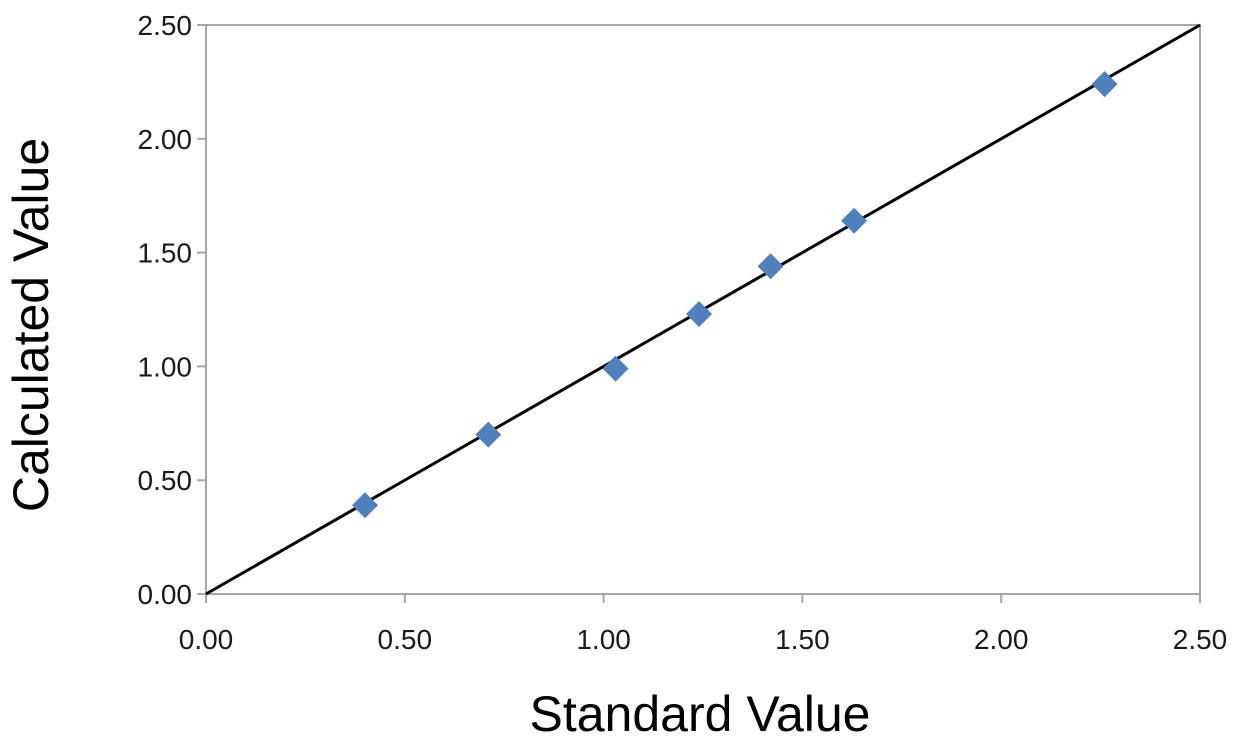 The height and width of the screenshot is (745, 1243). Describe the element at coordinates (165, 480) in the screenshot. I see `y-tick-label: 0.50` at that location.